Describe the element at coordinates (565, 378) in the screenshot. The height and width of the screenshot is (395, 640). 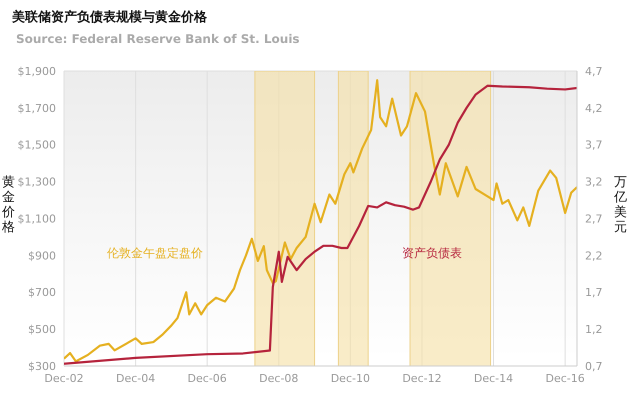
I see `x-tick-label: Dec-16` at that location.